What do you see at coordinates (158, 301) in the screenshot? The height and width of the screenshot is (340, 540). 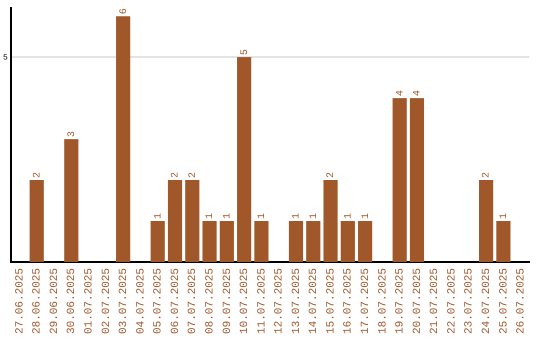 I see `x-tick-label: 05.07.2025` at bounding box center [158, 301].